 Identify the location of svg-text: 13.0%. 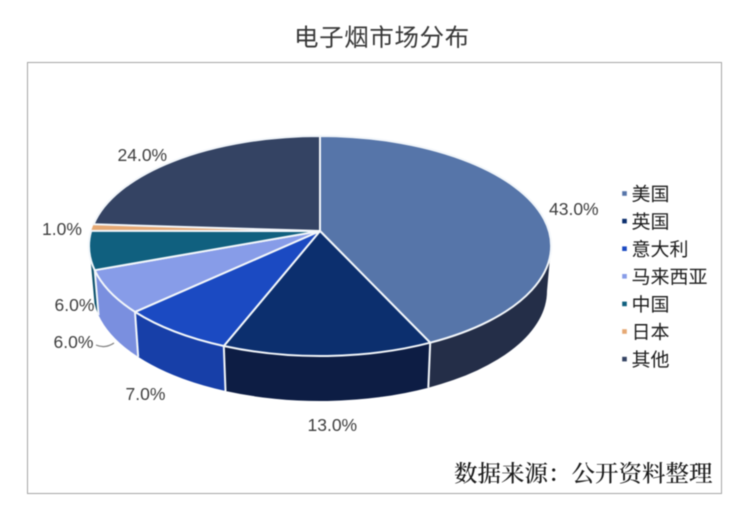
(333, 425).